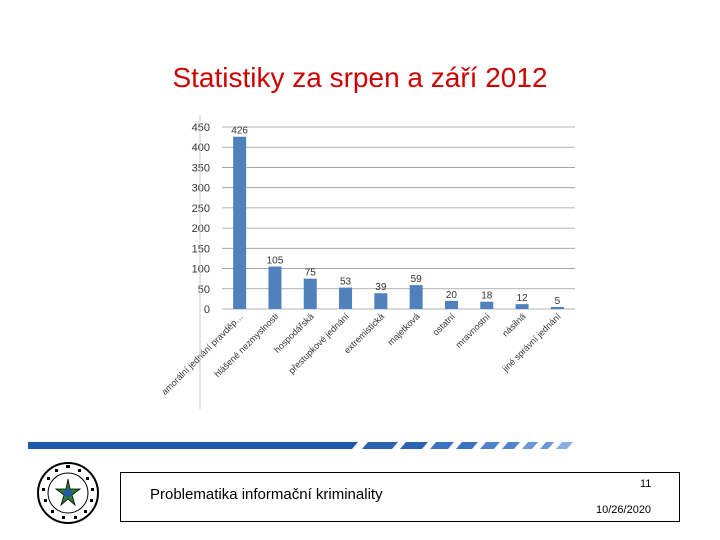 This screenshot has height=540, width=720. Describe the element at coordinates (266, 494) in the screenshot. I see `footer-text: Problematika informační kriminality` at that location.